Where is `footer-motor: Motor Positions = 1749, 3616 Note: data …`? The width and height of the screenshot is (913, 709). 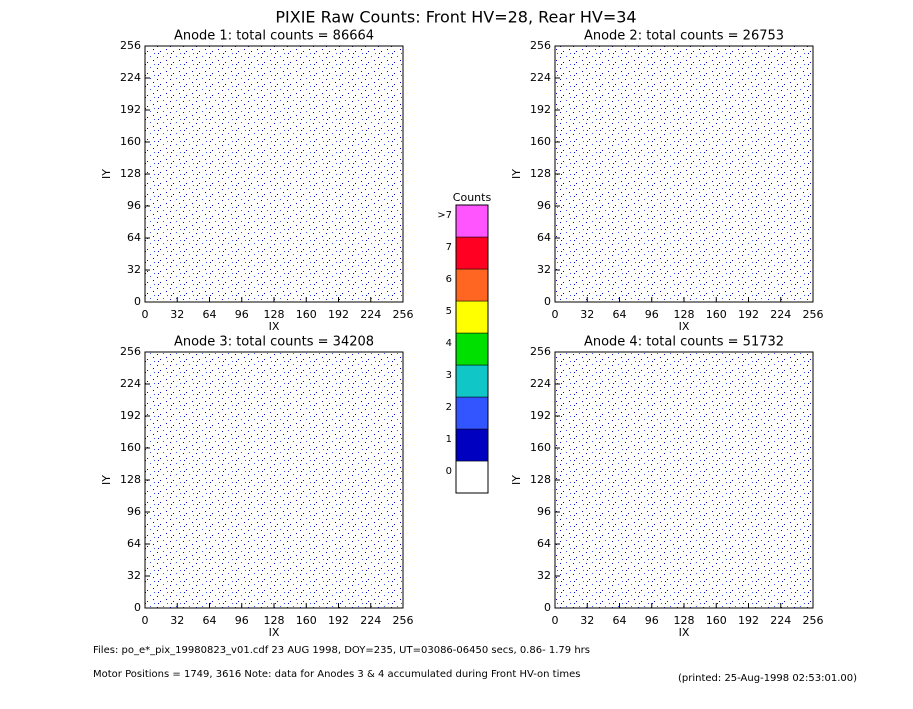 footer-motor: Motor Positions = 1749, 3616 Note: data … is located at coordinates (336, 674).